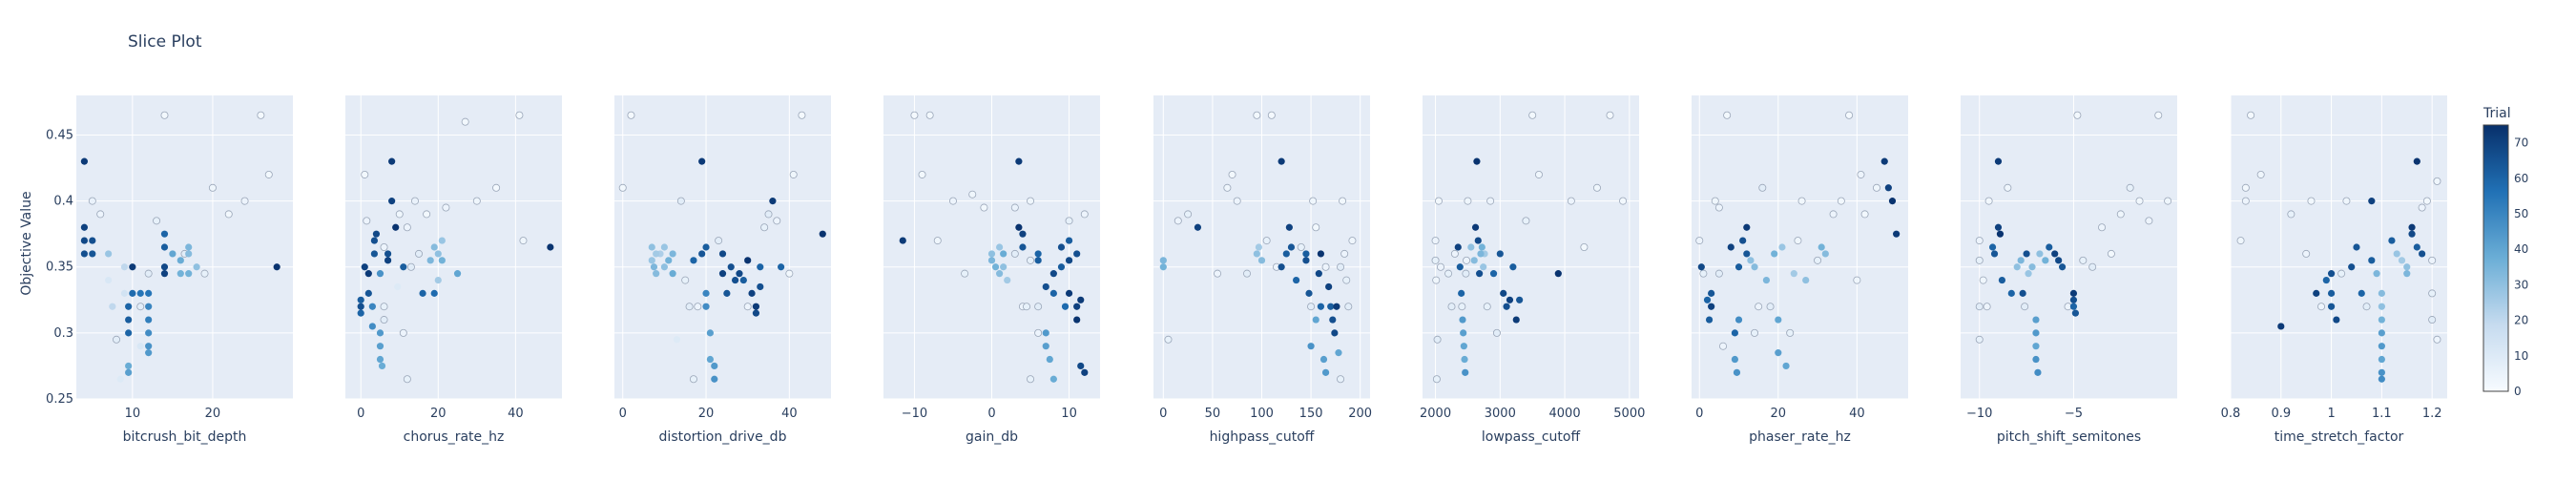 This screenshot has height=481, width=2576. I want to click on chart-title: Slice Plot, so click(165, 42).